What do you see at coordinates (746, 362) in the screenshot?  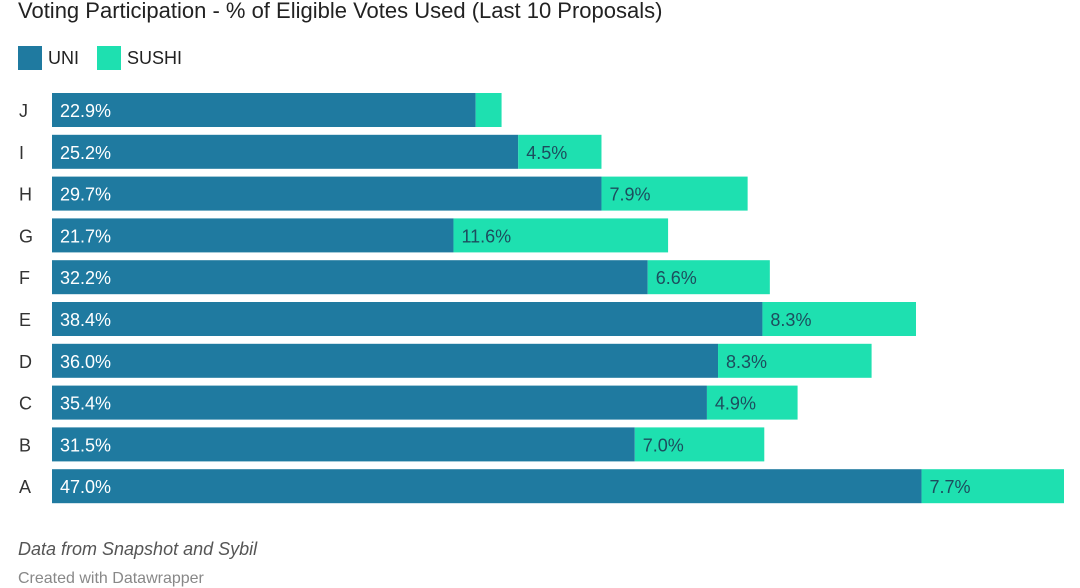 I see `value-label-sushi-d: 8.3%` at bounding box center [746, 362].